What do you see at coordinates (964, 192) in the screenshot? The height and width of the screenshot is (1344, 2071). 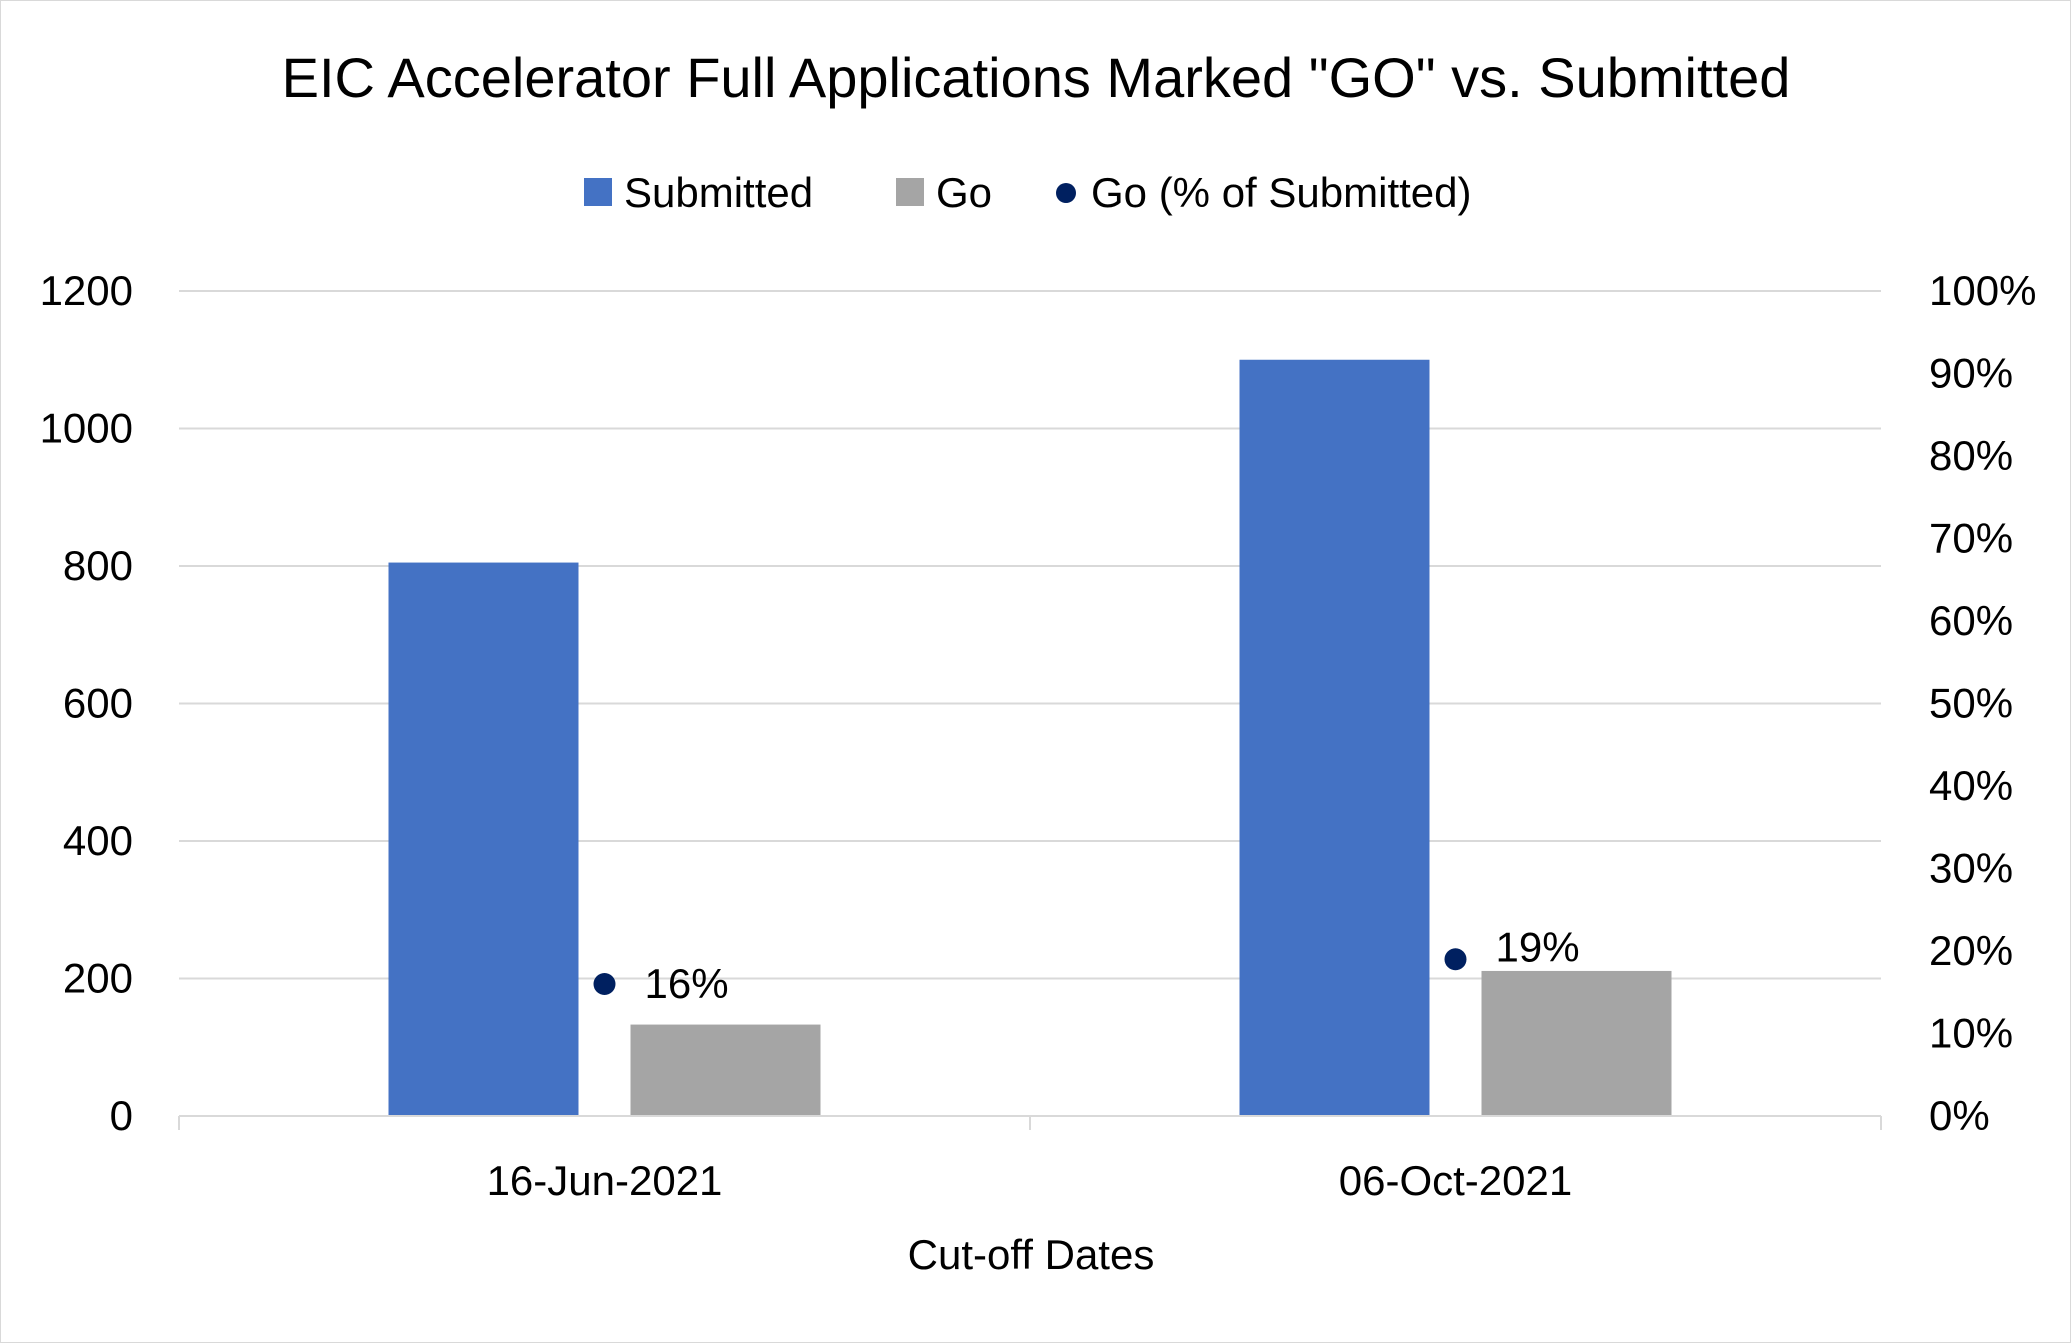 I see `legend-label-go: Go` at bounding box center [964, 192].